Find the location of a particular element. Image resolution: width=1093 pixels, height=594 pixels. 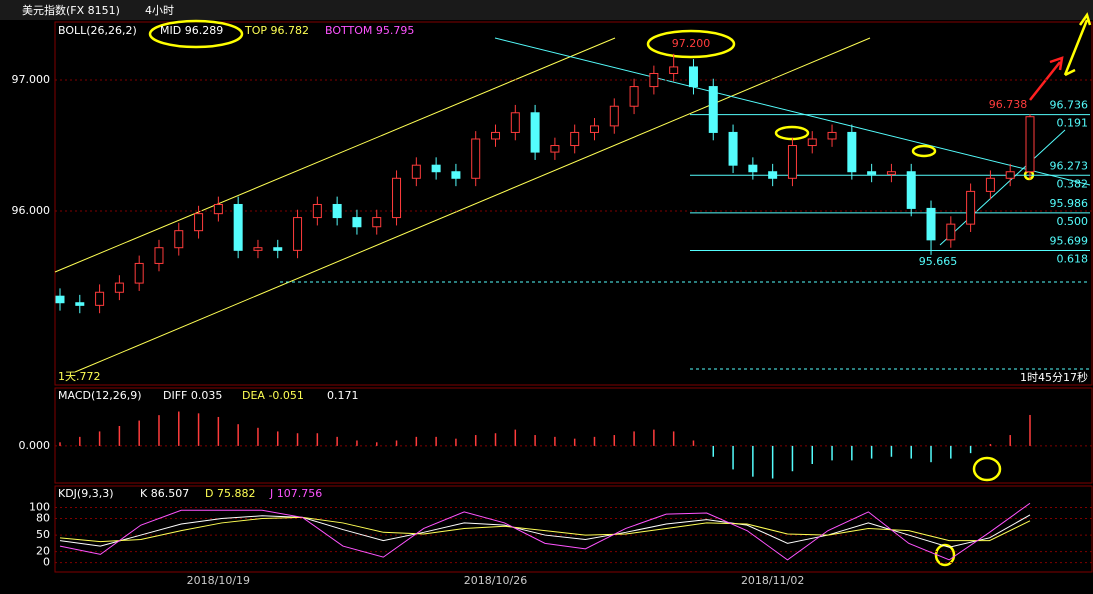

fib-ratio: 0.382 is located at coordinates (1073, 183).